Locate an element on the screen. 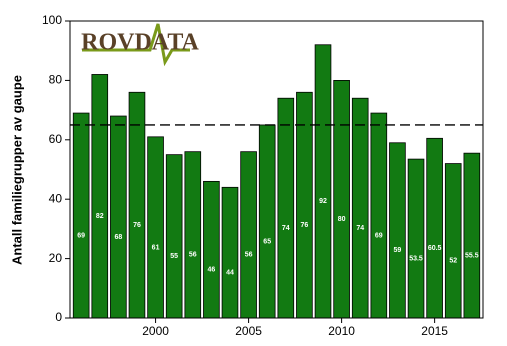 This screenshot has height=346, width=507. x-tick-label: 2015 is located at coordinates (434, 331).